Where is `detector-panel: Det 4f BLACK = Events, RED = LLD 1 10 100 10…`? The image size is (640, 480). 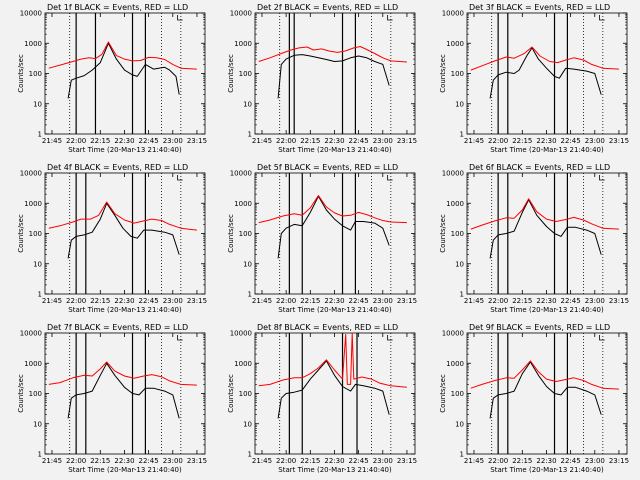 detector-panel: Det 4f BLACK = Events, RED = LLD 1 10 100 10… is located at coordinates (112, 238).